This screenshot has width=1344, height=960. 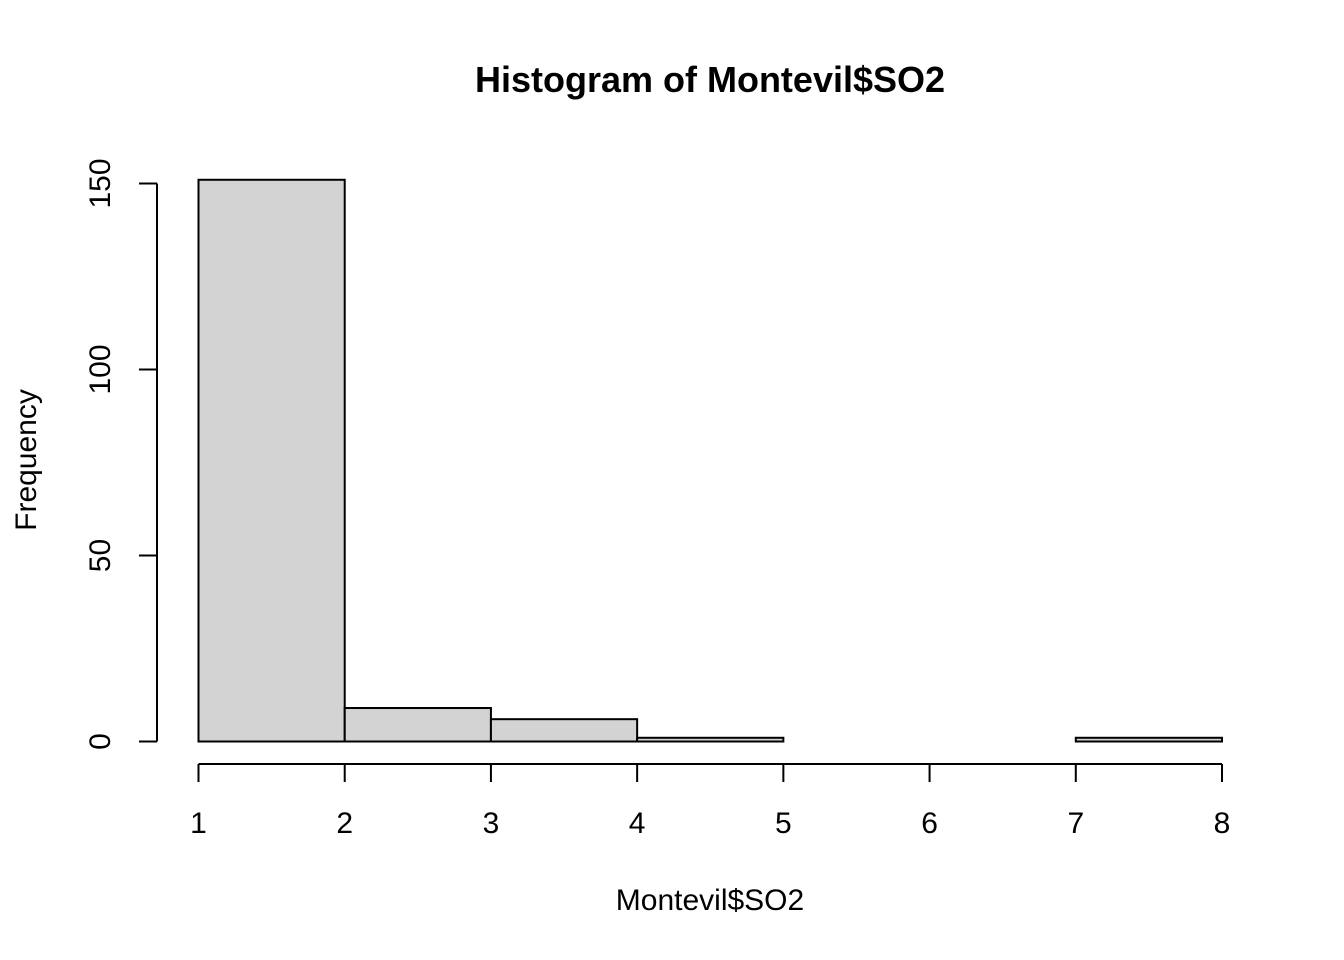 What do you see at coordinates (26, 460) in the screenshot?
I see `y-axis-label: Frequency` at bounding box center [26, 460].